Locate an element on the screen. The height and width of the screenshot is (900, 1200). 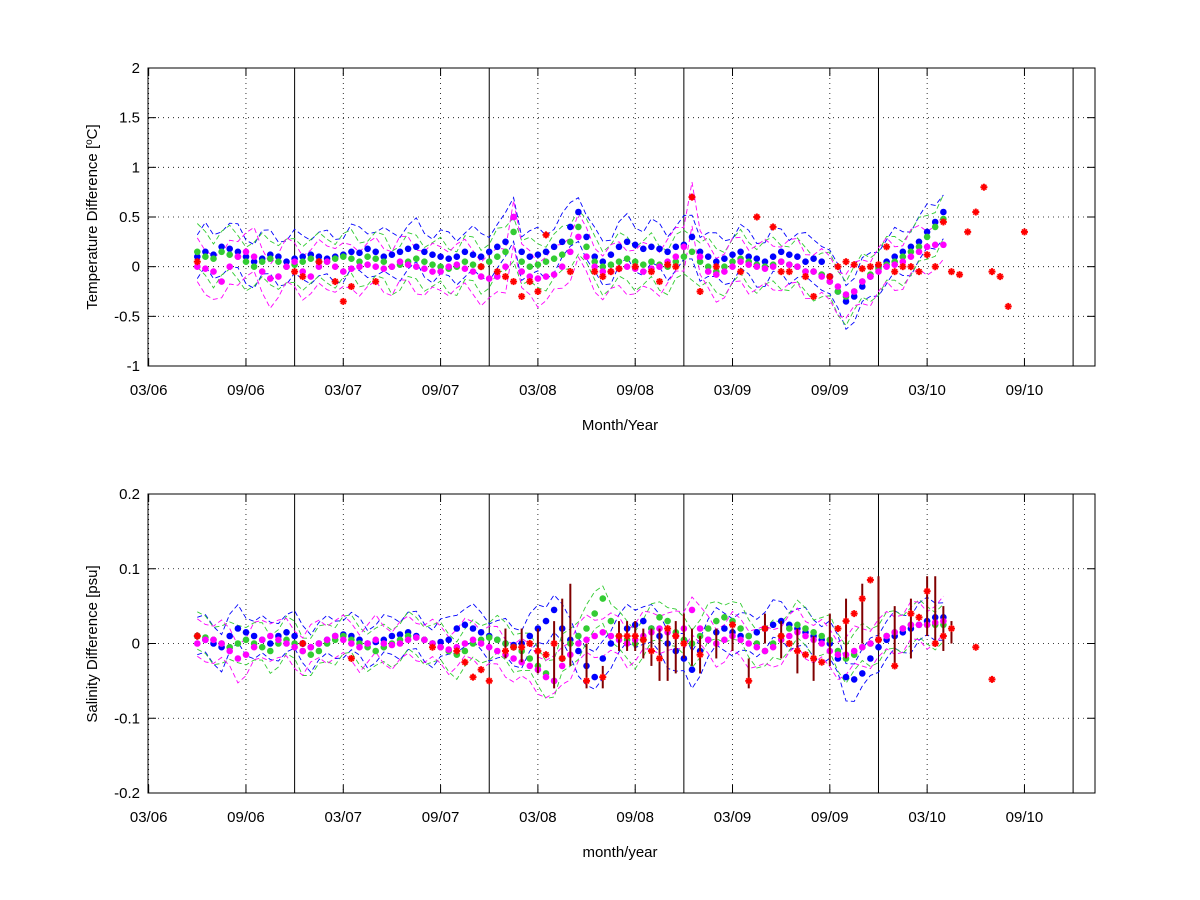
y-tick-label: -0.2 is located at coordinates (127, 793).